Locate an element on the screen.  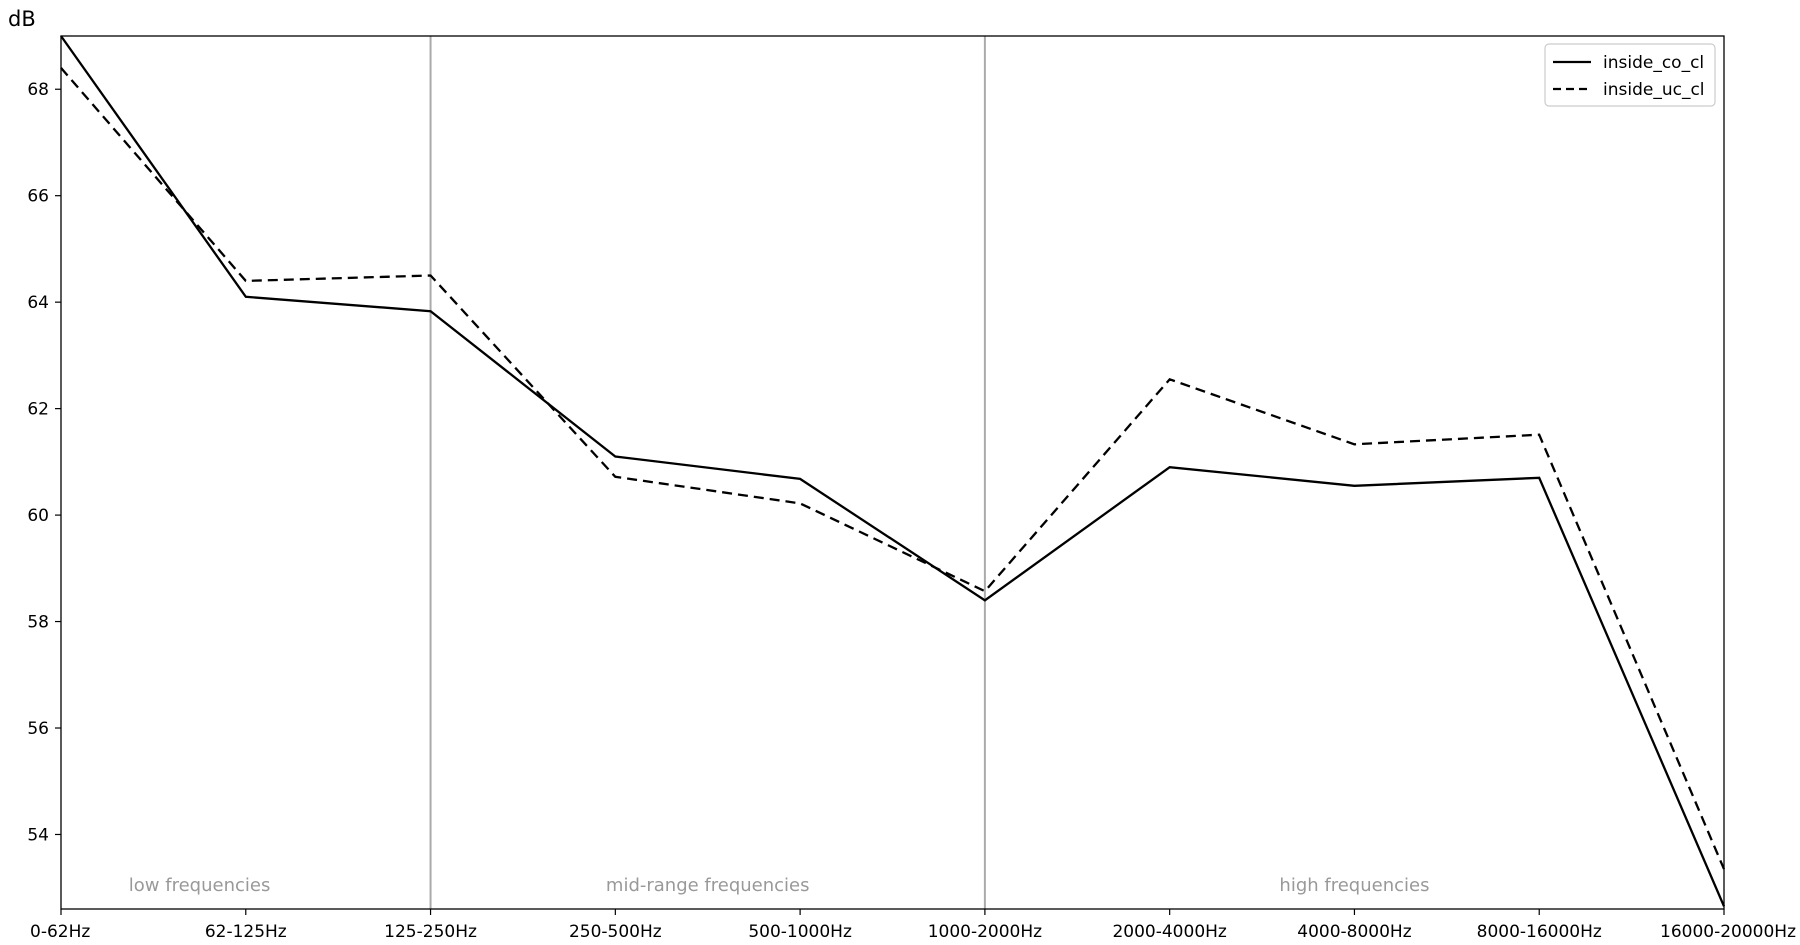
x-tick-label: 250-500Hz is located at coordinates (615, 931).